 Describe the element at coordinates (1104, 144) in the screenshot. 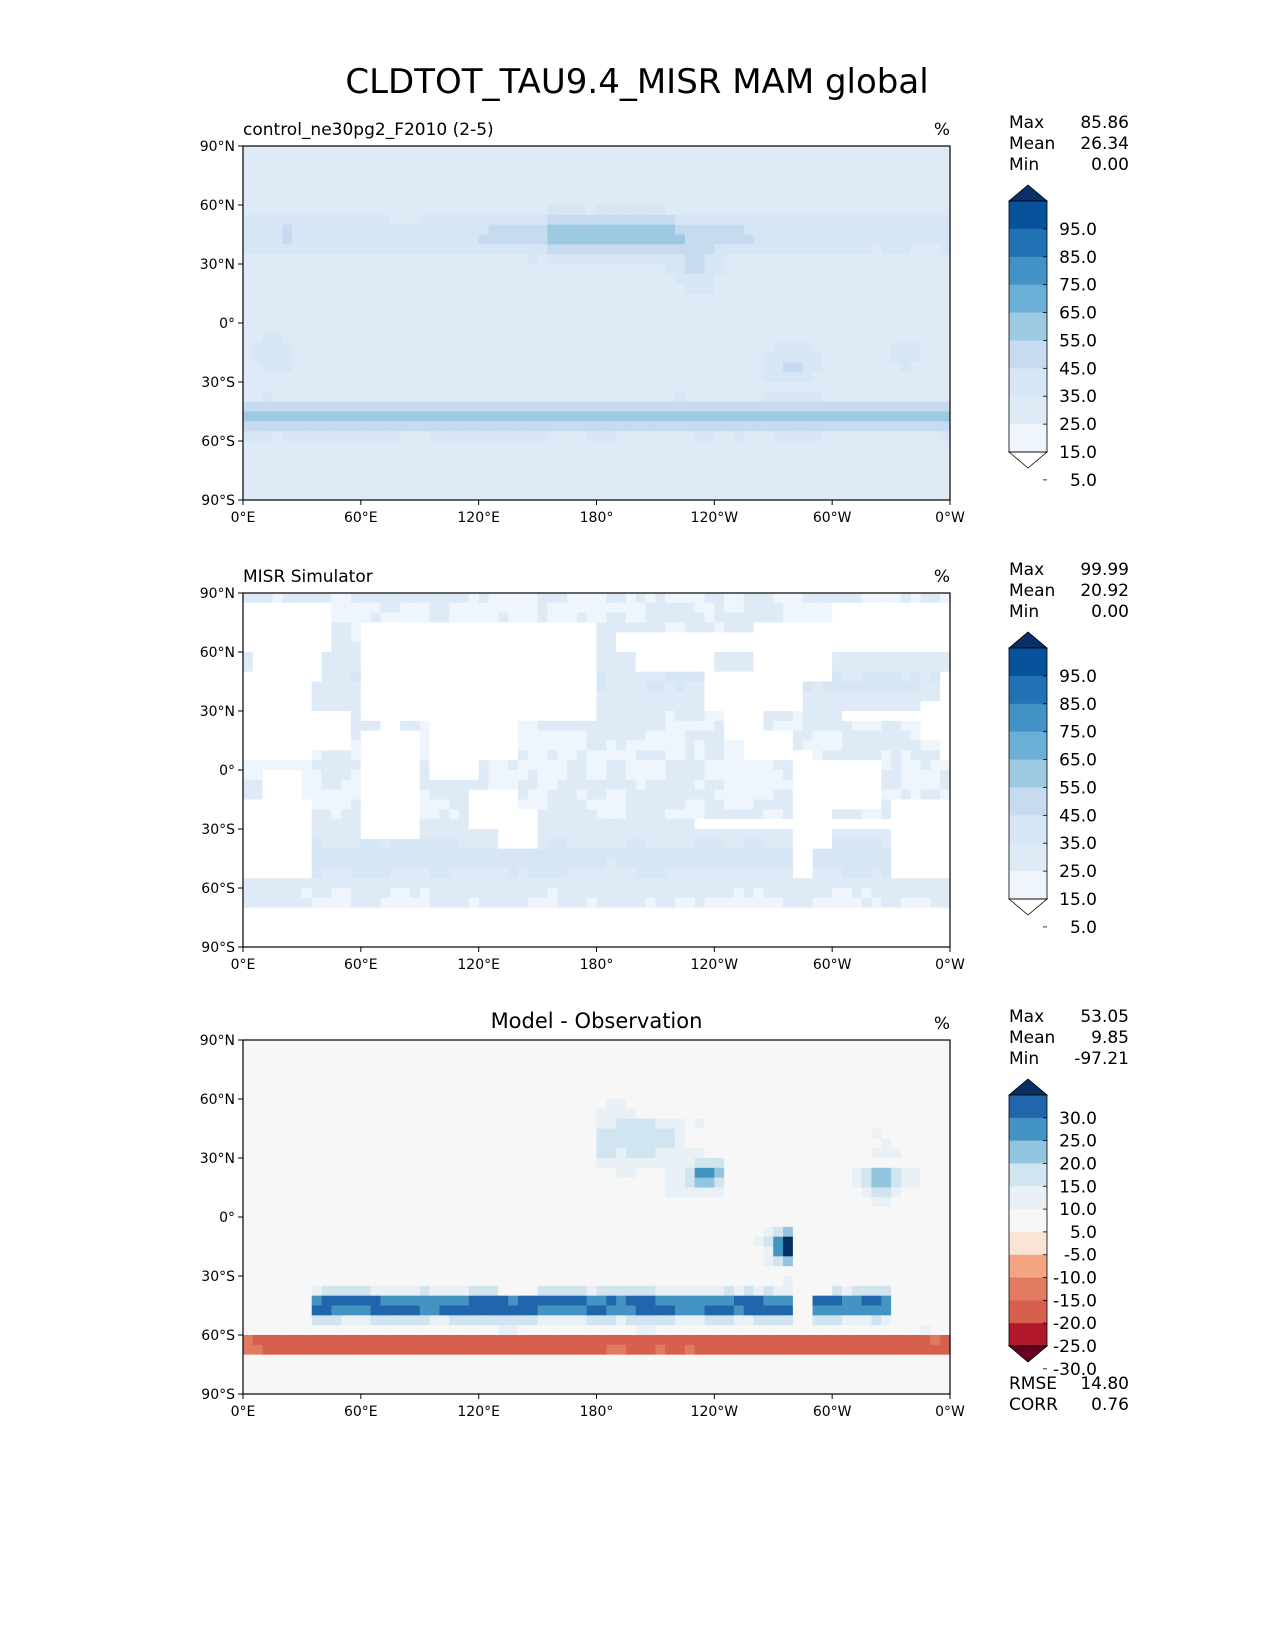

I see `stat-value: 26.34` at that location.